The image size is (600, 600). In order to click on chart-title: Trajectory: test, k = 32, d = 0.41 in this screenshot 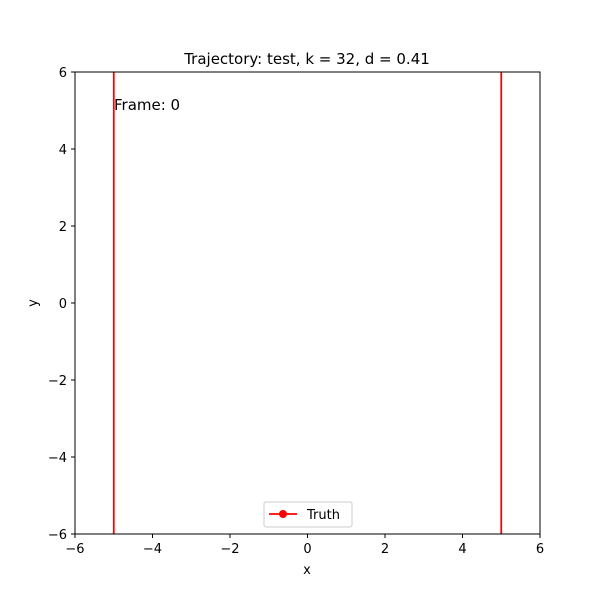, I will do `click(306, 59)`.